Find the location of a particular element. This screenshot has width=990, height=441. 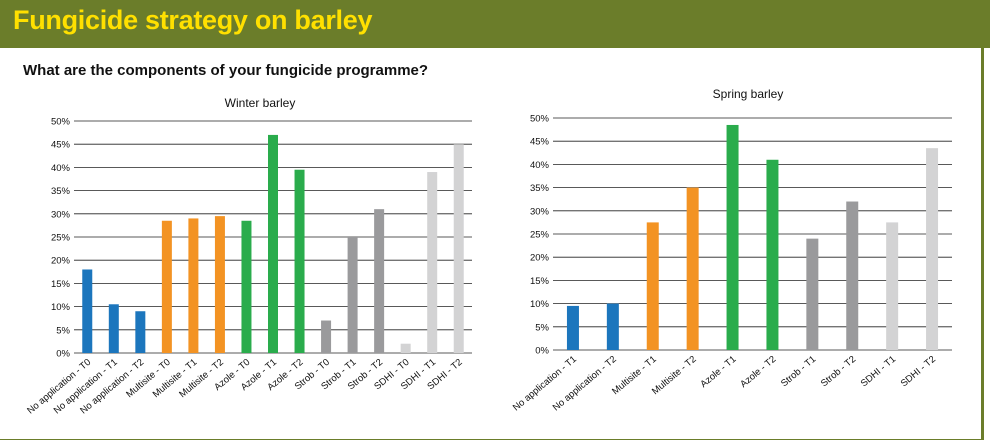

x-category-label: Strob - T2 is located at coordinates (838, 371).